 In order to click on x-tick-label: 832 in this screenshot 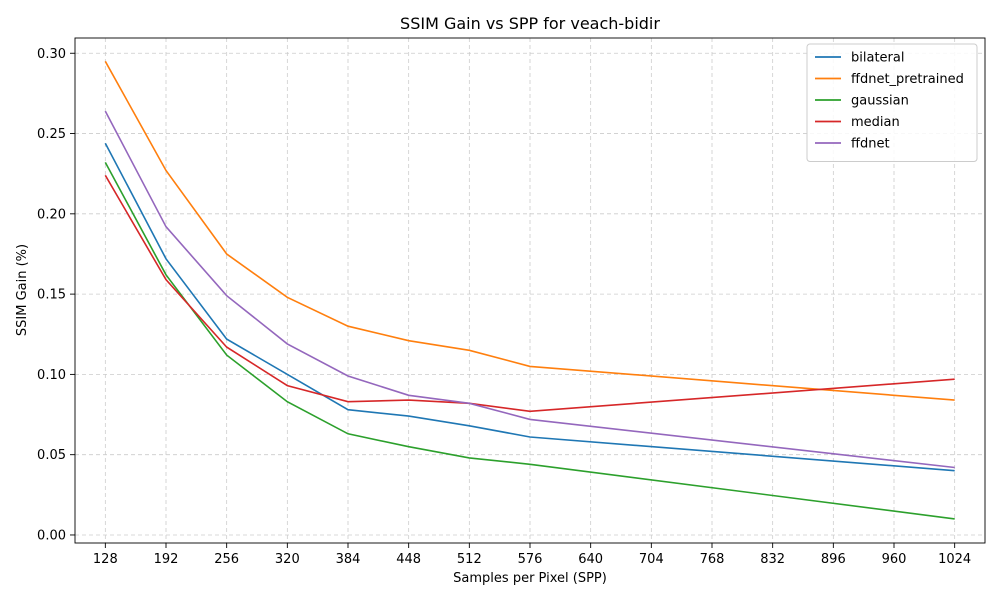, I will do `click(772, 559)`.